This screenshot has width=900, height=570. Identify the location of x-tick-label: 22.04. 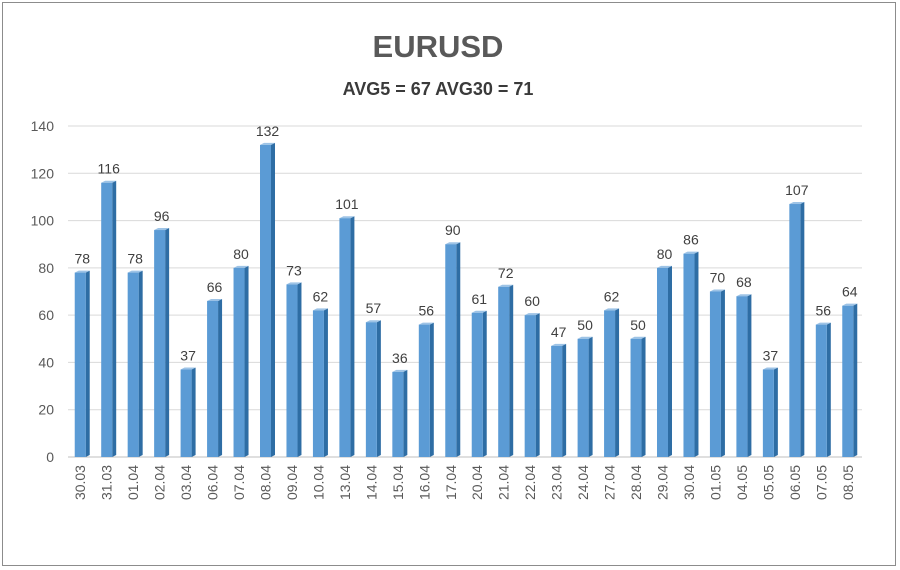
(530, 482).